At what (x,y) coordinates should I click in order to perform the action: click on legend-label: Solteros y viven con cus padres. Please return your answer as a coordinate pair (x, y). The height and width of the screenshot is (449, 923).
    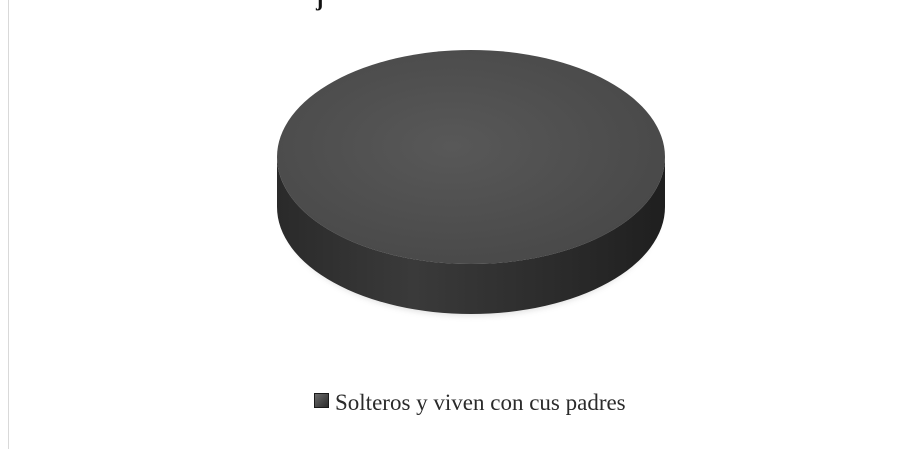
    Looking at the image, I should click on (480, 402).